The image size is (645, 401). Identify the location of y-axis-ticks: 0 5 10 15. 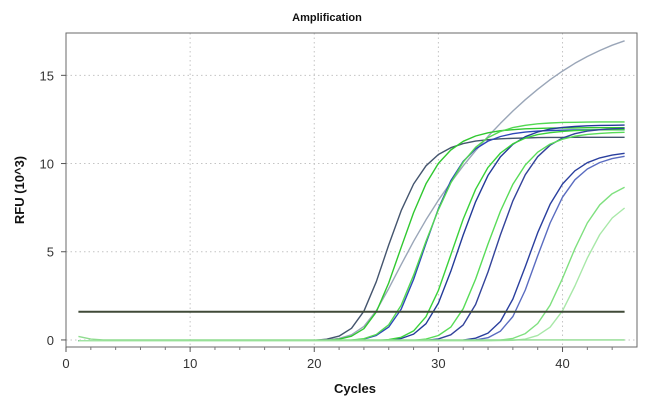
(53, 208).